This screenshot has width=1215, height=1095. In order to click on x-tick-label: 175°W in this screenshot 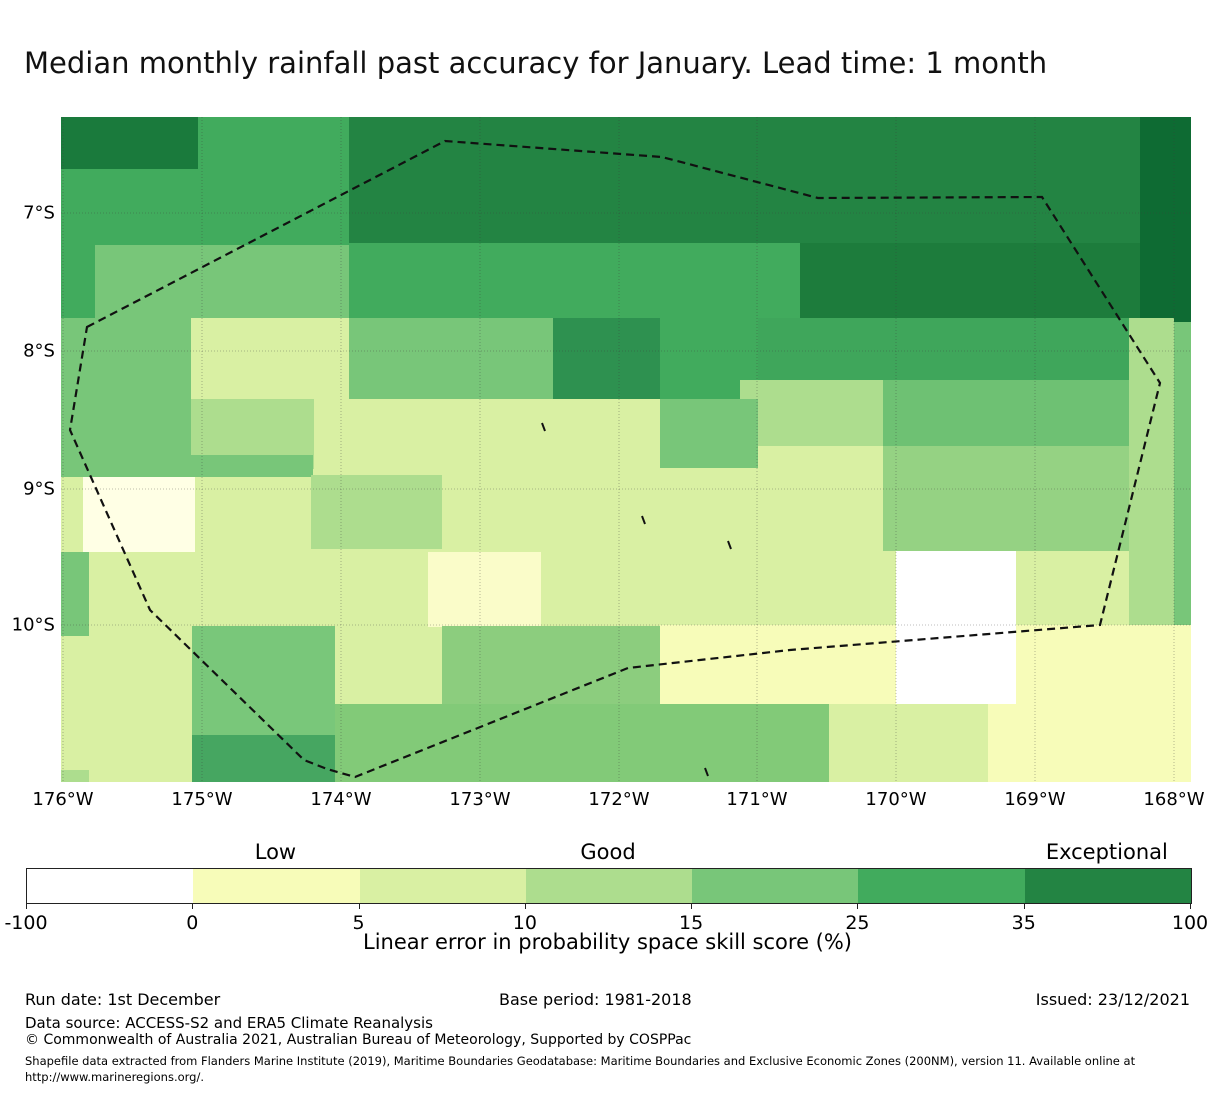, I will do `click(202, 799)`.